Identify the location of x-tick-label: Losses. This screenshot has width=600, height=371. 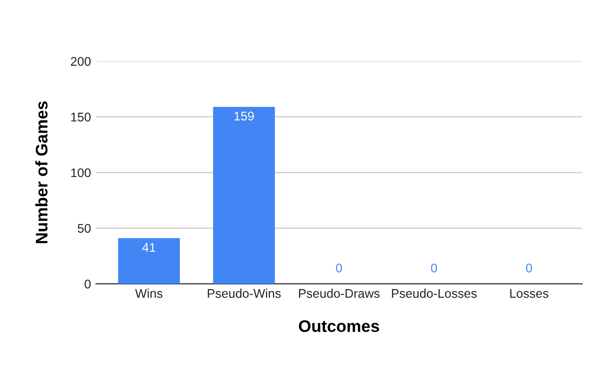
(529, 293).